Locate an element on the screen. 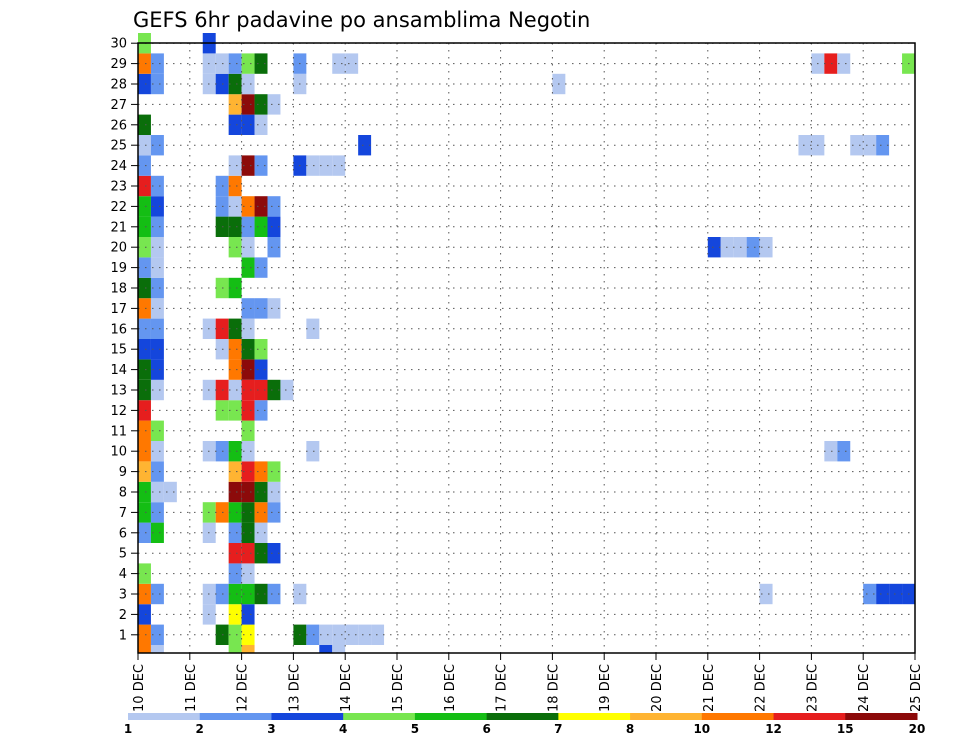  y-tick-label: 9 is located at coordinates (123, 472).